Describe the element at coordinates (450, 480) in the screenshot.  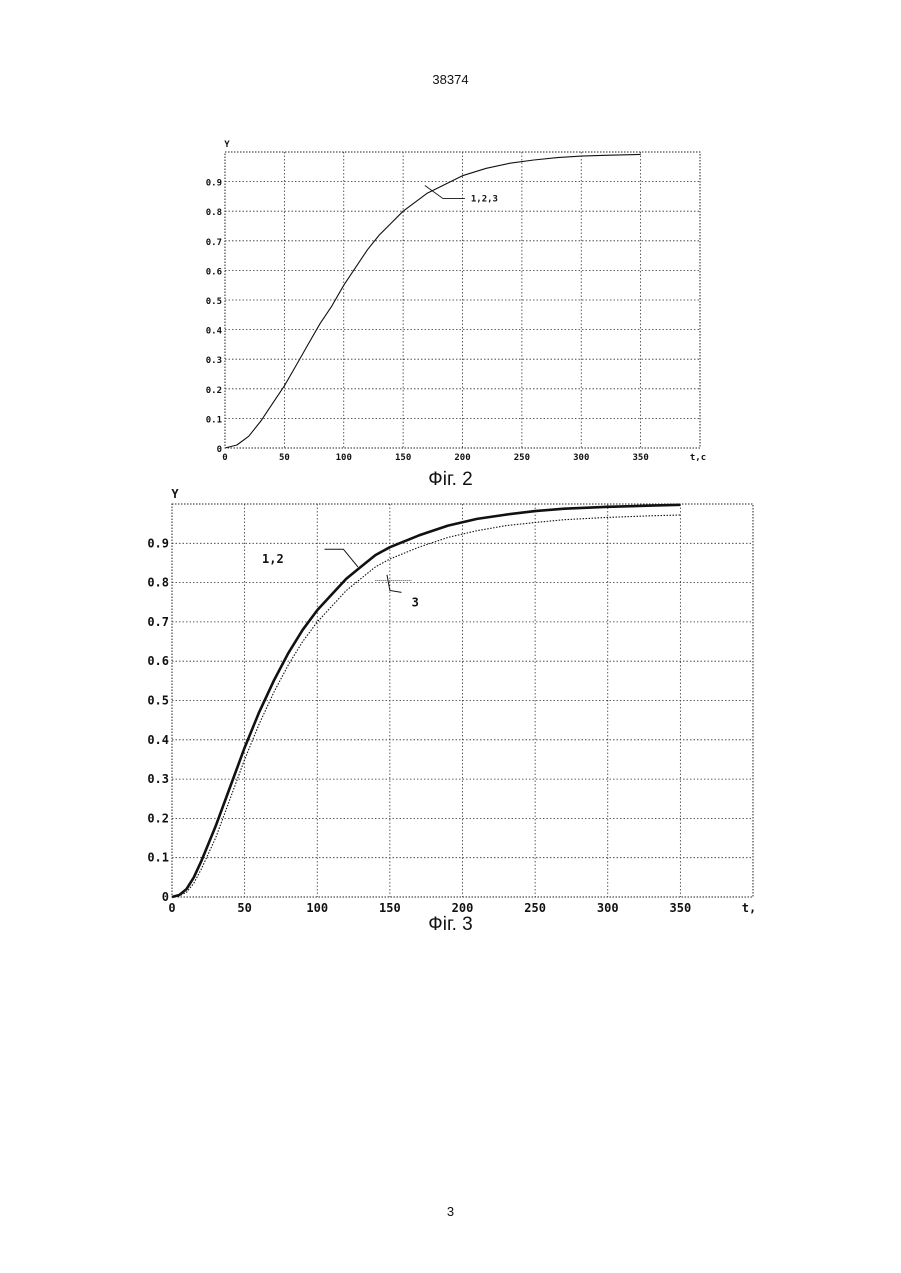
I see `figure-caption-2: Фіг. 2` at that location.